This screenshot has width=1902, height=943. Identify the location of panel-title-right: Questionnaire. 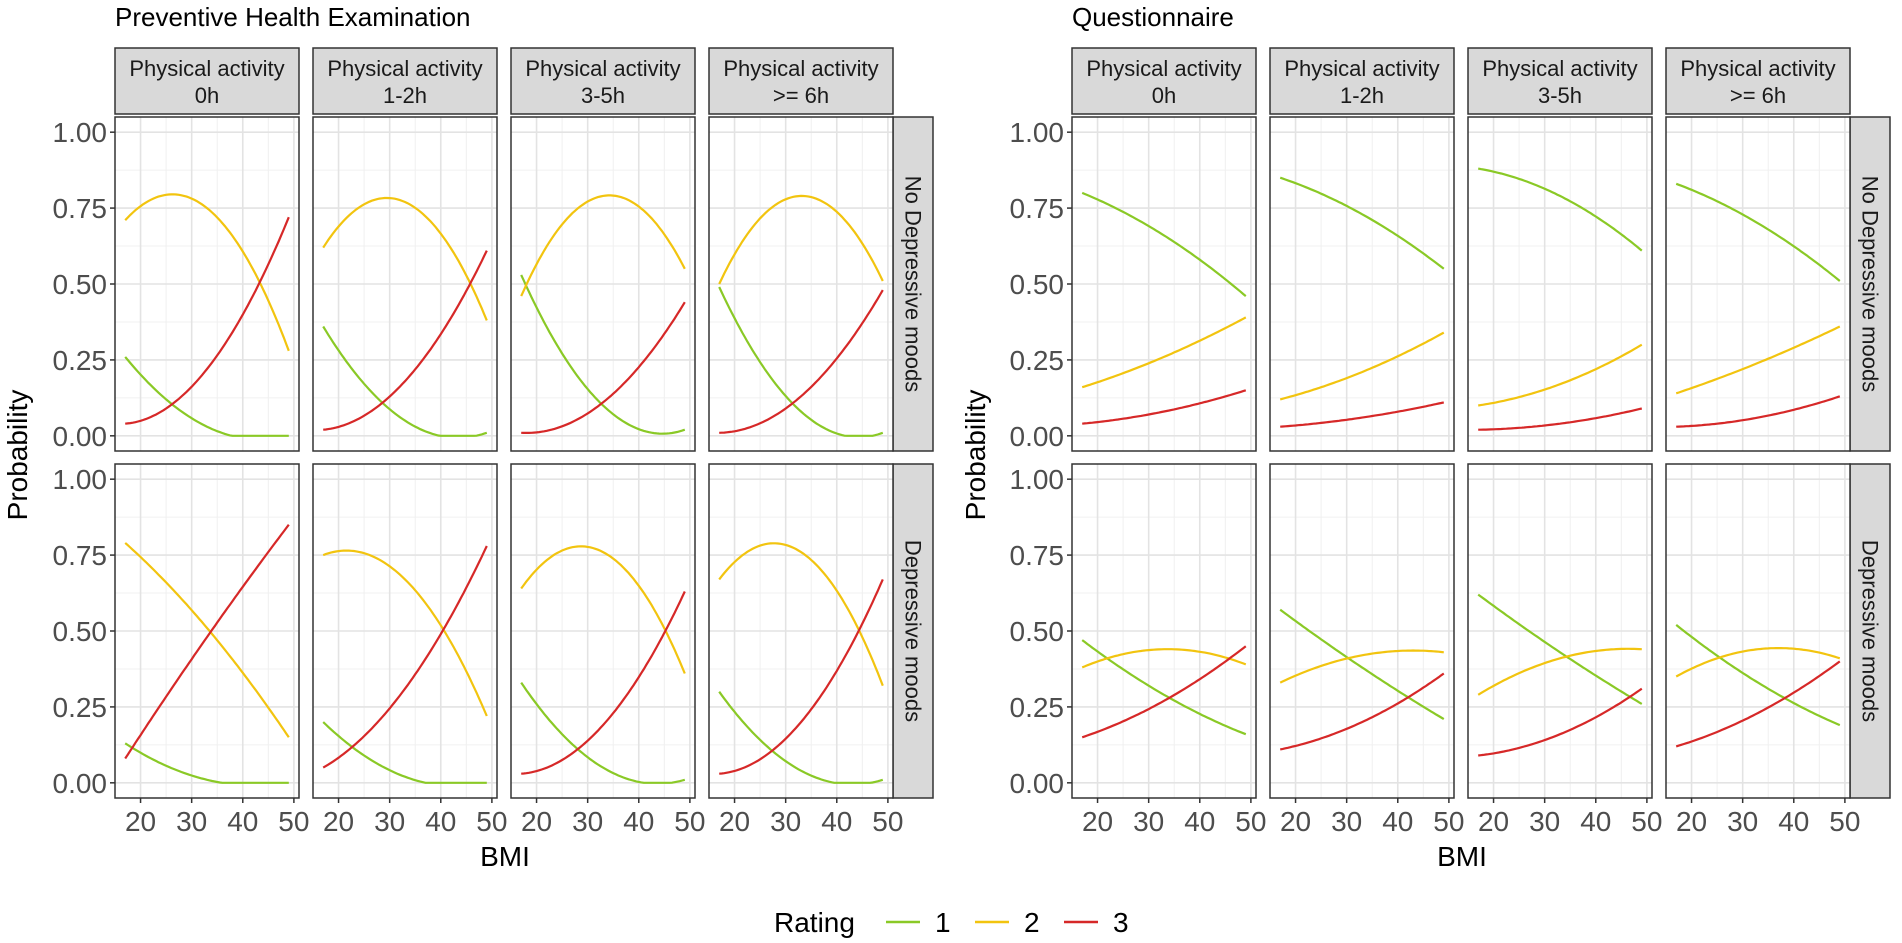
(1153, 17).